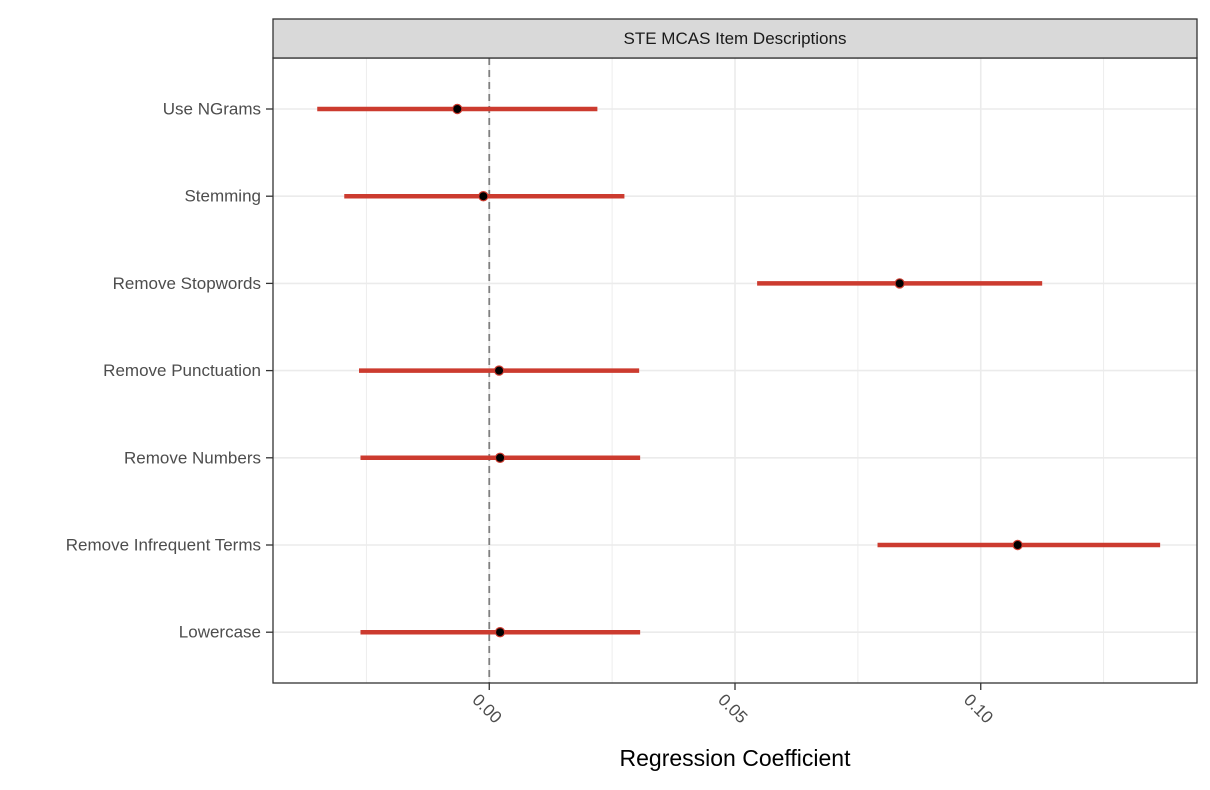  I want to click on y-tick-label: Stemming, so click(222, 196).